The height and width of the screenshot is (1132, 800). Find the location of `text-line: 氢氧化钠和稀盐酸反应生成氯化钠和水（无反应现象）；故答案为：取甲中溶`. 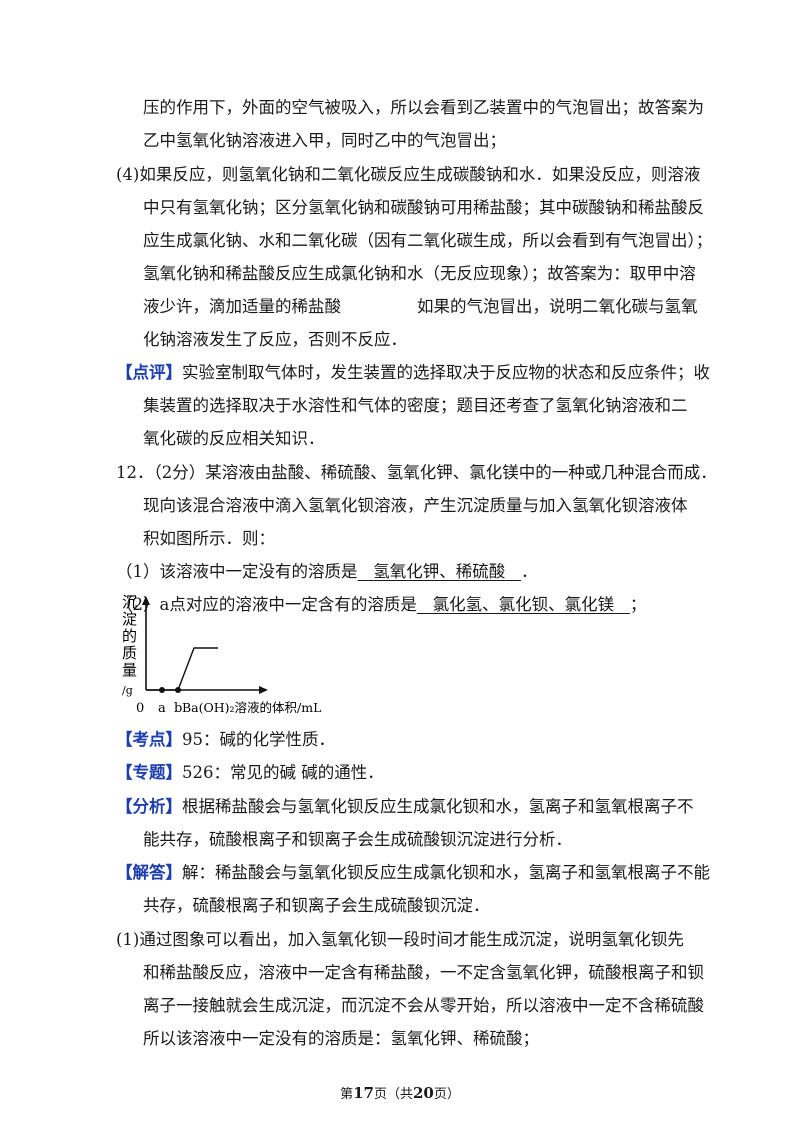

text-line: 氢氧化钠和稀盐酸反应生成氯化钠和水（无反应现象）；故答案为：取甲中溶 is located at coordinates (419, 273).